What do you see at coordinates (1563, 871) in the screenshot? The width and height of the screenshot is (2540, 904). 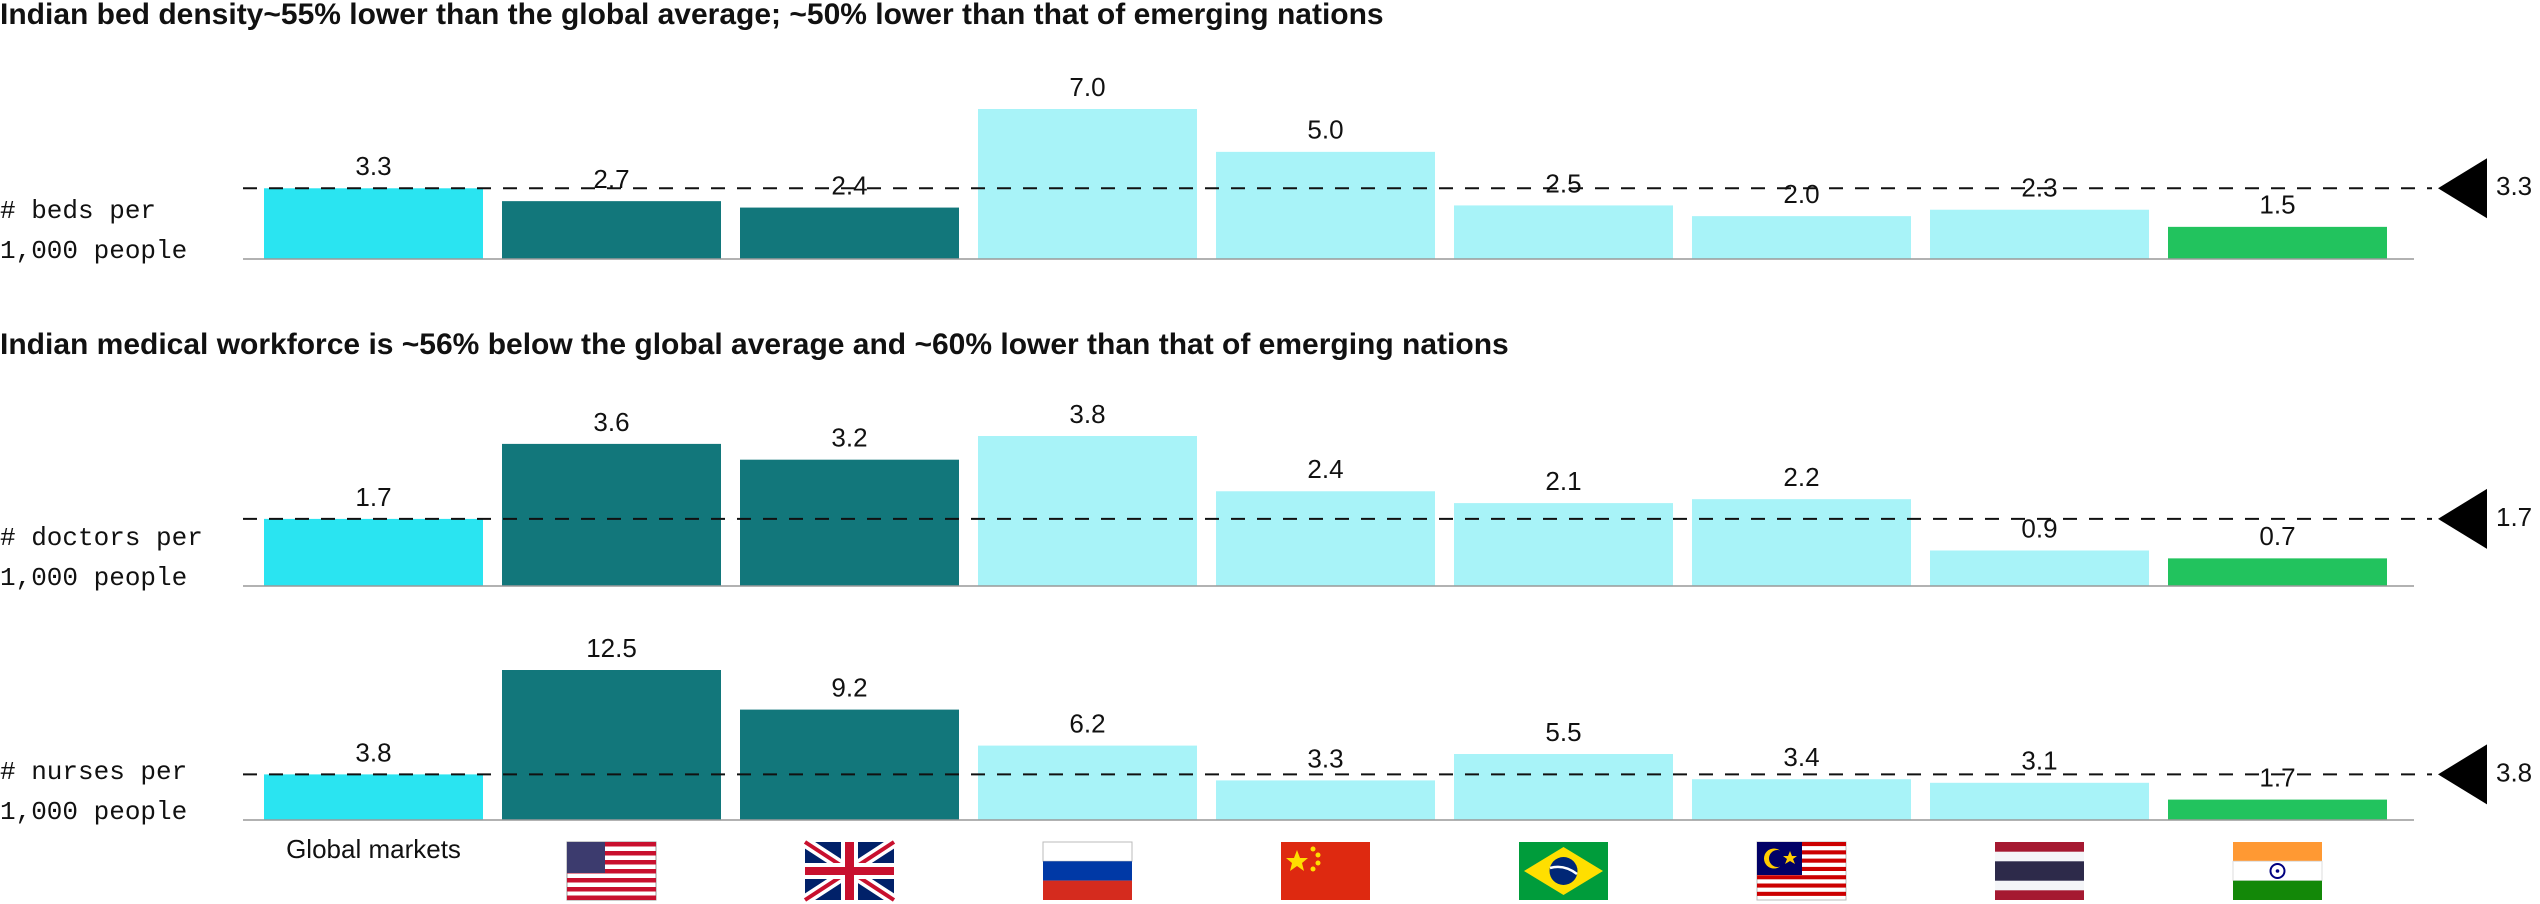 I see `flag-brazil` at bounding box center [1563, 871].